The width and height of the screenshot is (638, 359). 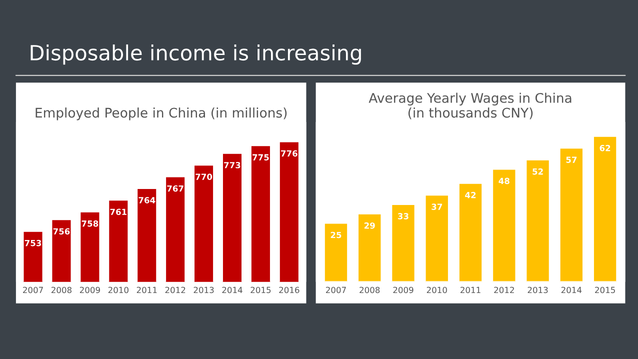 I want to click on data-label: 758, so click(x=90, y=223).